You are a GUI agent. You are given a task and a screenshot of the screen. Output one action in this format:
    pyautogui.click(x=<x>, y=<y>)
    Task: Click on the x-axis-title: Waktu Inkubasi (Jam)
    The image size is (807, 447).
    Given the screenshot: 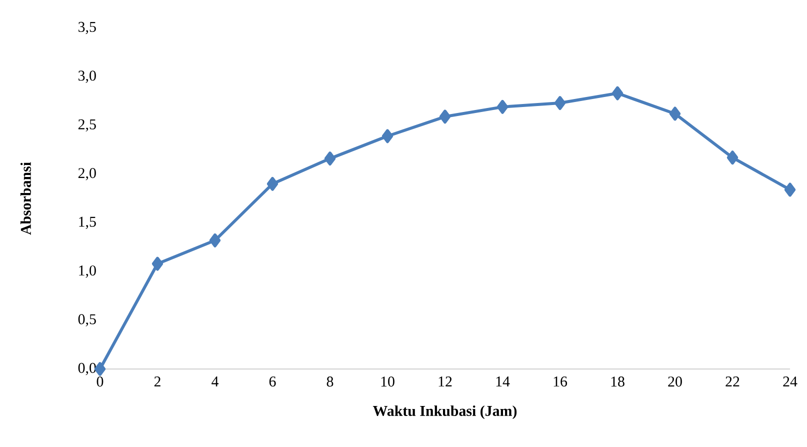 What is the action you would take?
    pyautogui.click(x=444, y=412)
    